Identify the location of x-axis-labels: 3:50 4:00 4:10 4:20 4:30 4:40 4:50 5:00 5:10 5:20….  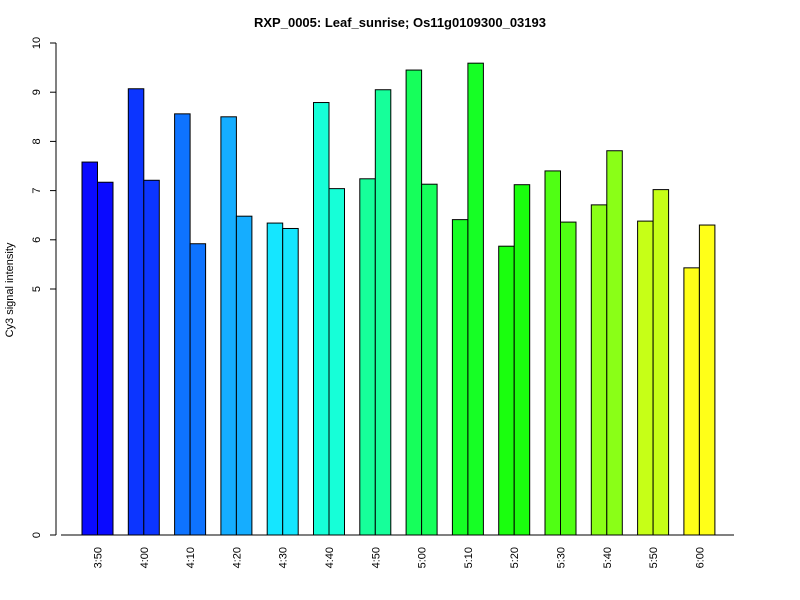
(400, 557).